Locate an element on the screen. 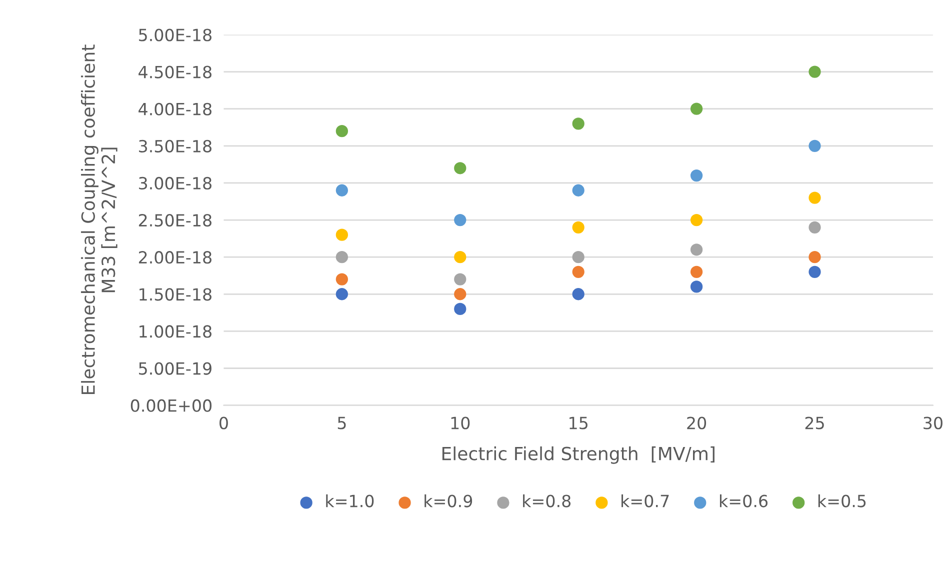  x-tick-label: 10 is located at coordinates (460, 423).